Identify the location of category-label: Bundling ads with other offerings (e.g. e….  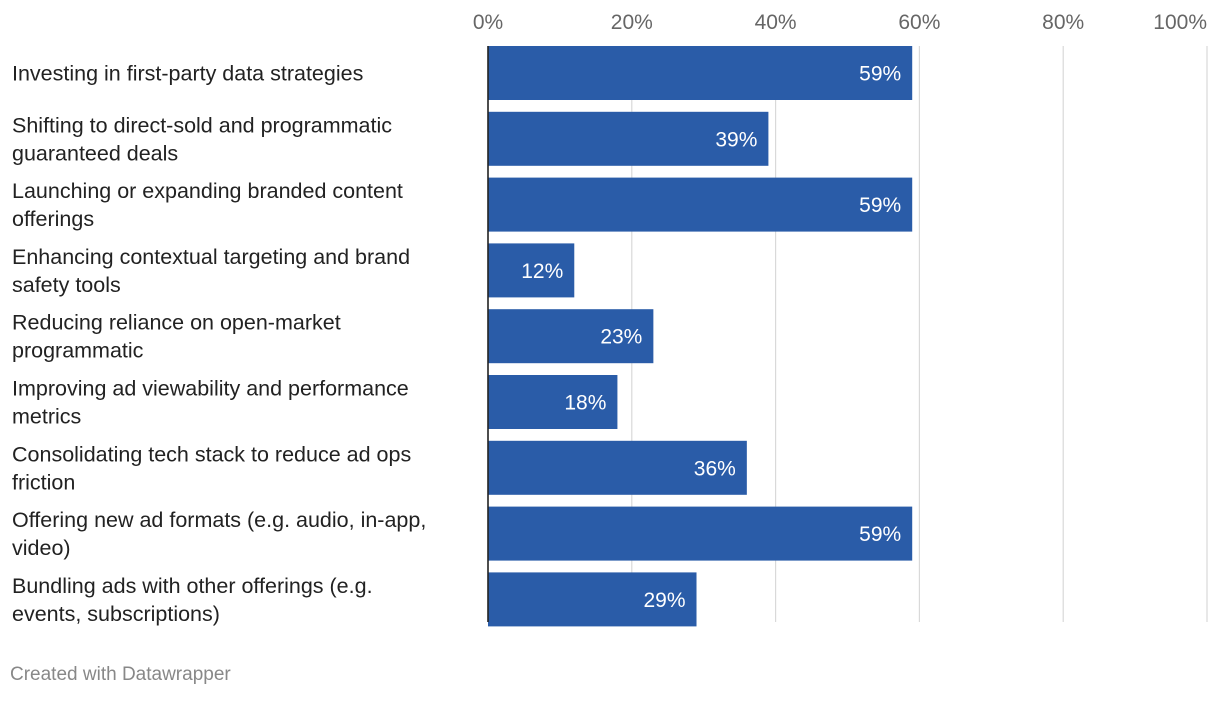
(192, 600).